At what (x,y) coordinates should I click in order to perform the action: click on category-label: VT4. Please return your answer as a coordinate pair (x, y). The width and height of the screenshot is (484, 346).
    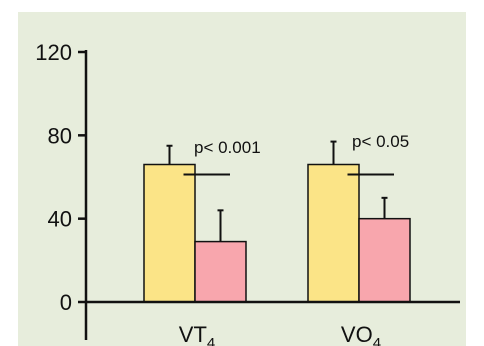
    Looking at the image, I should click on (197, 334).